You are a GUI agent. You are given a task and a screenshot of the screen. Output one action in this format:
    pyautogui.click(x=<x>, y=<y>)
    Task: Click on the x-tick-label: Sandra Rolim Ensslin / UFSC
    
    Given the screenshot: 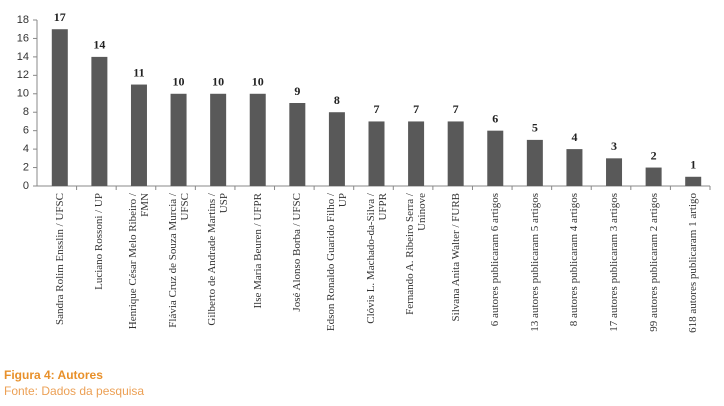 What is the action you would take?
    pyautogui.click(x=59, y=259)
    